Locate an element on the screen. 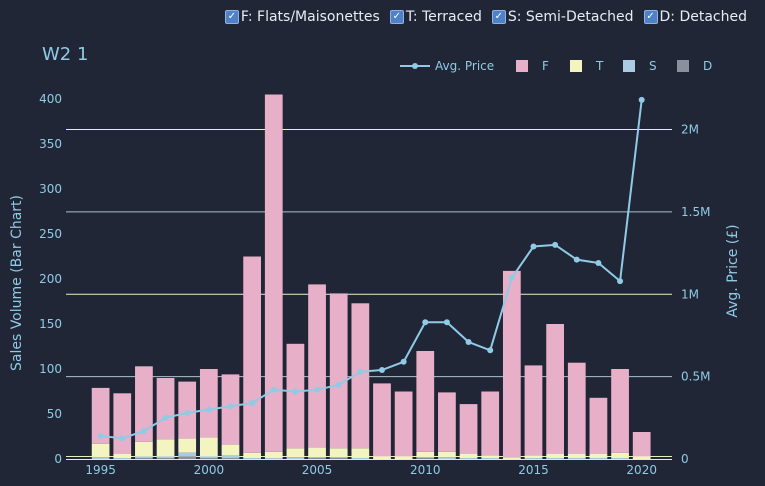  y-tick-label: 250 is located at coordinates (50, 234).